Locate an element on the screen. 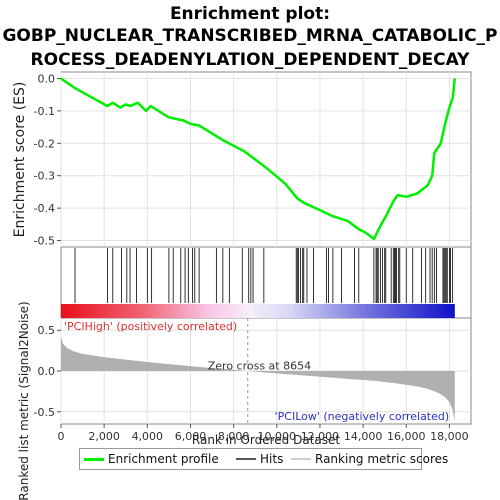 The width and height of the screenshot is (500, 500). legend-hits-swatch is located at coordinates (246, 459).